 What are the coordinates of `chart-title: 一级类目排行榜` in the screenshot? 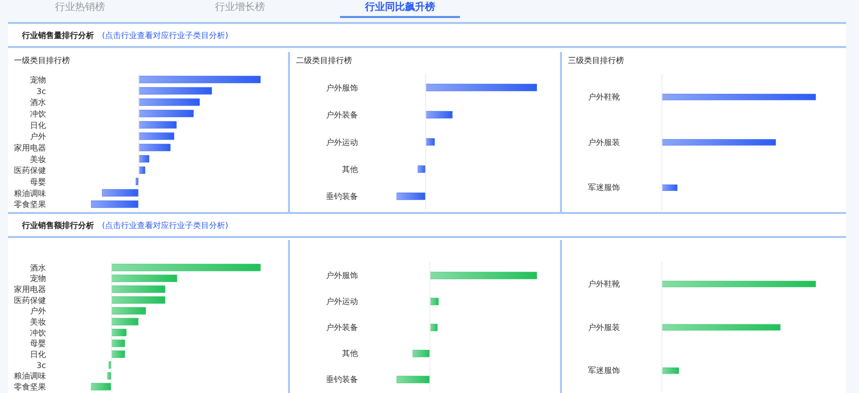 It's located at (42, 61).